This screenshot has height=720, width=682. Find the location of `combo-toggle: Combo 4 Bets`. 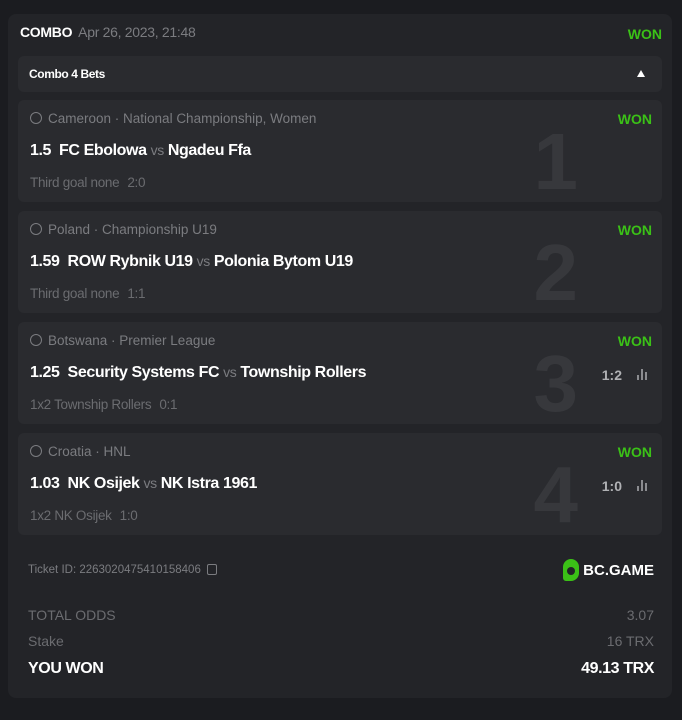

combo-toggle: Combo 4 Bets is located at coordinates (340, 74).